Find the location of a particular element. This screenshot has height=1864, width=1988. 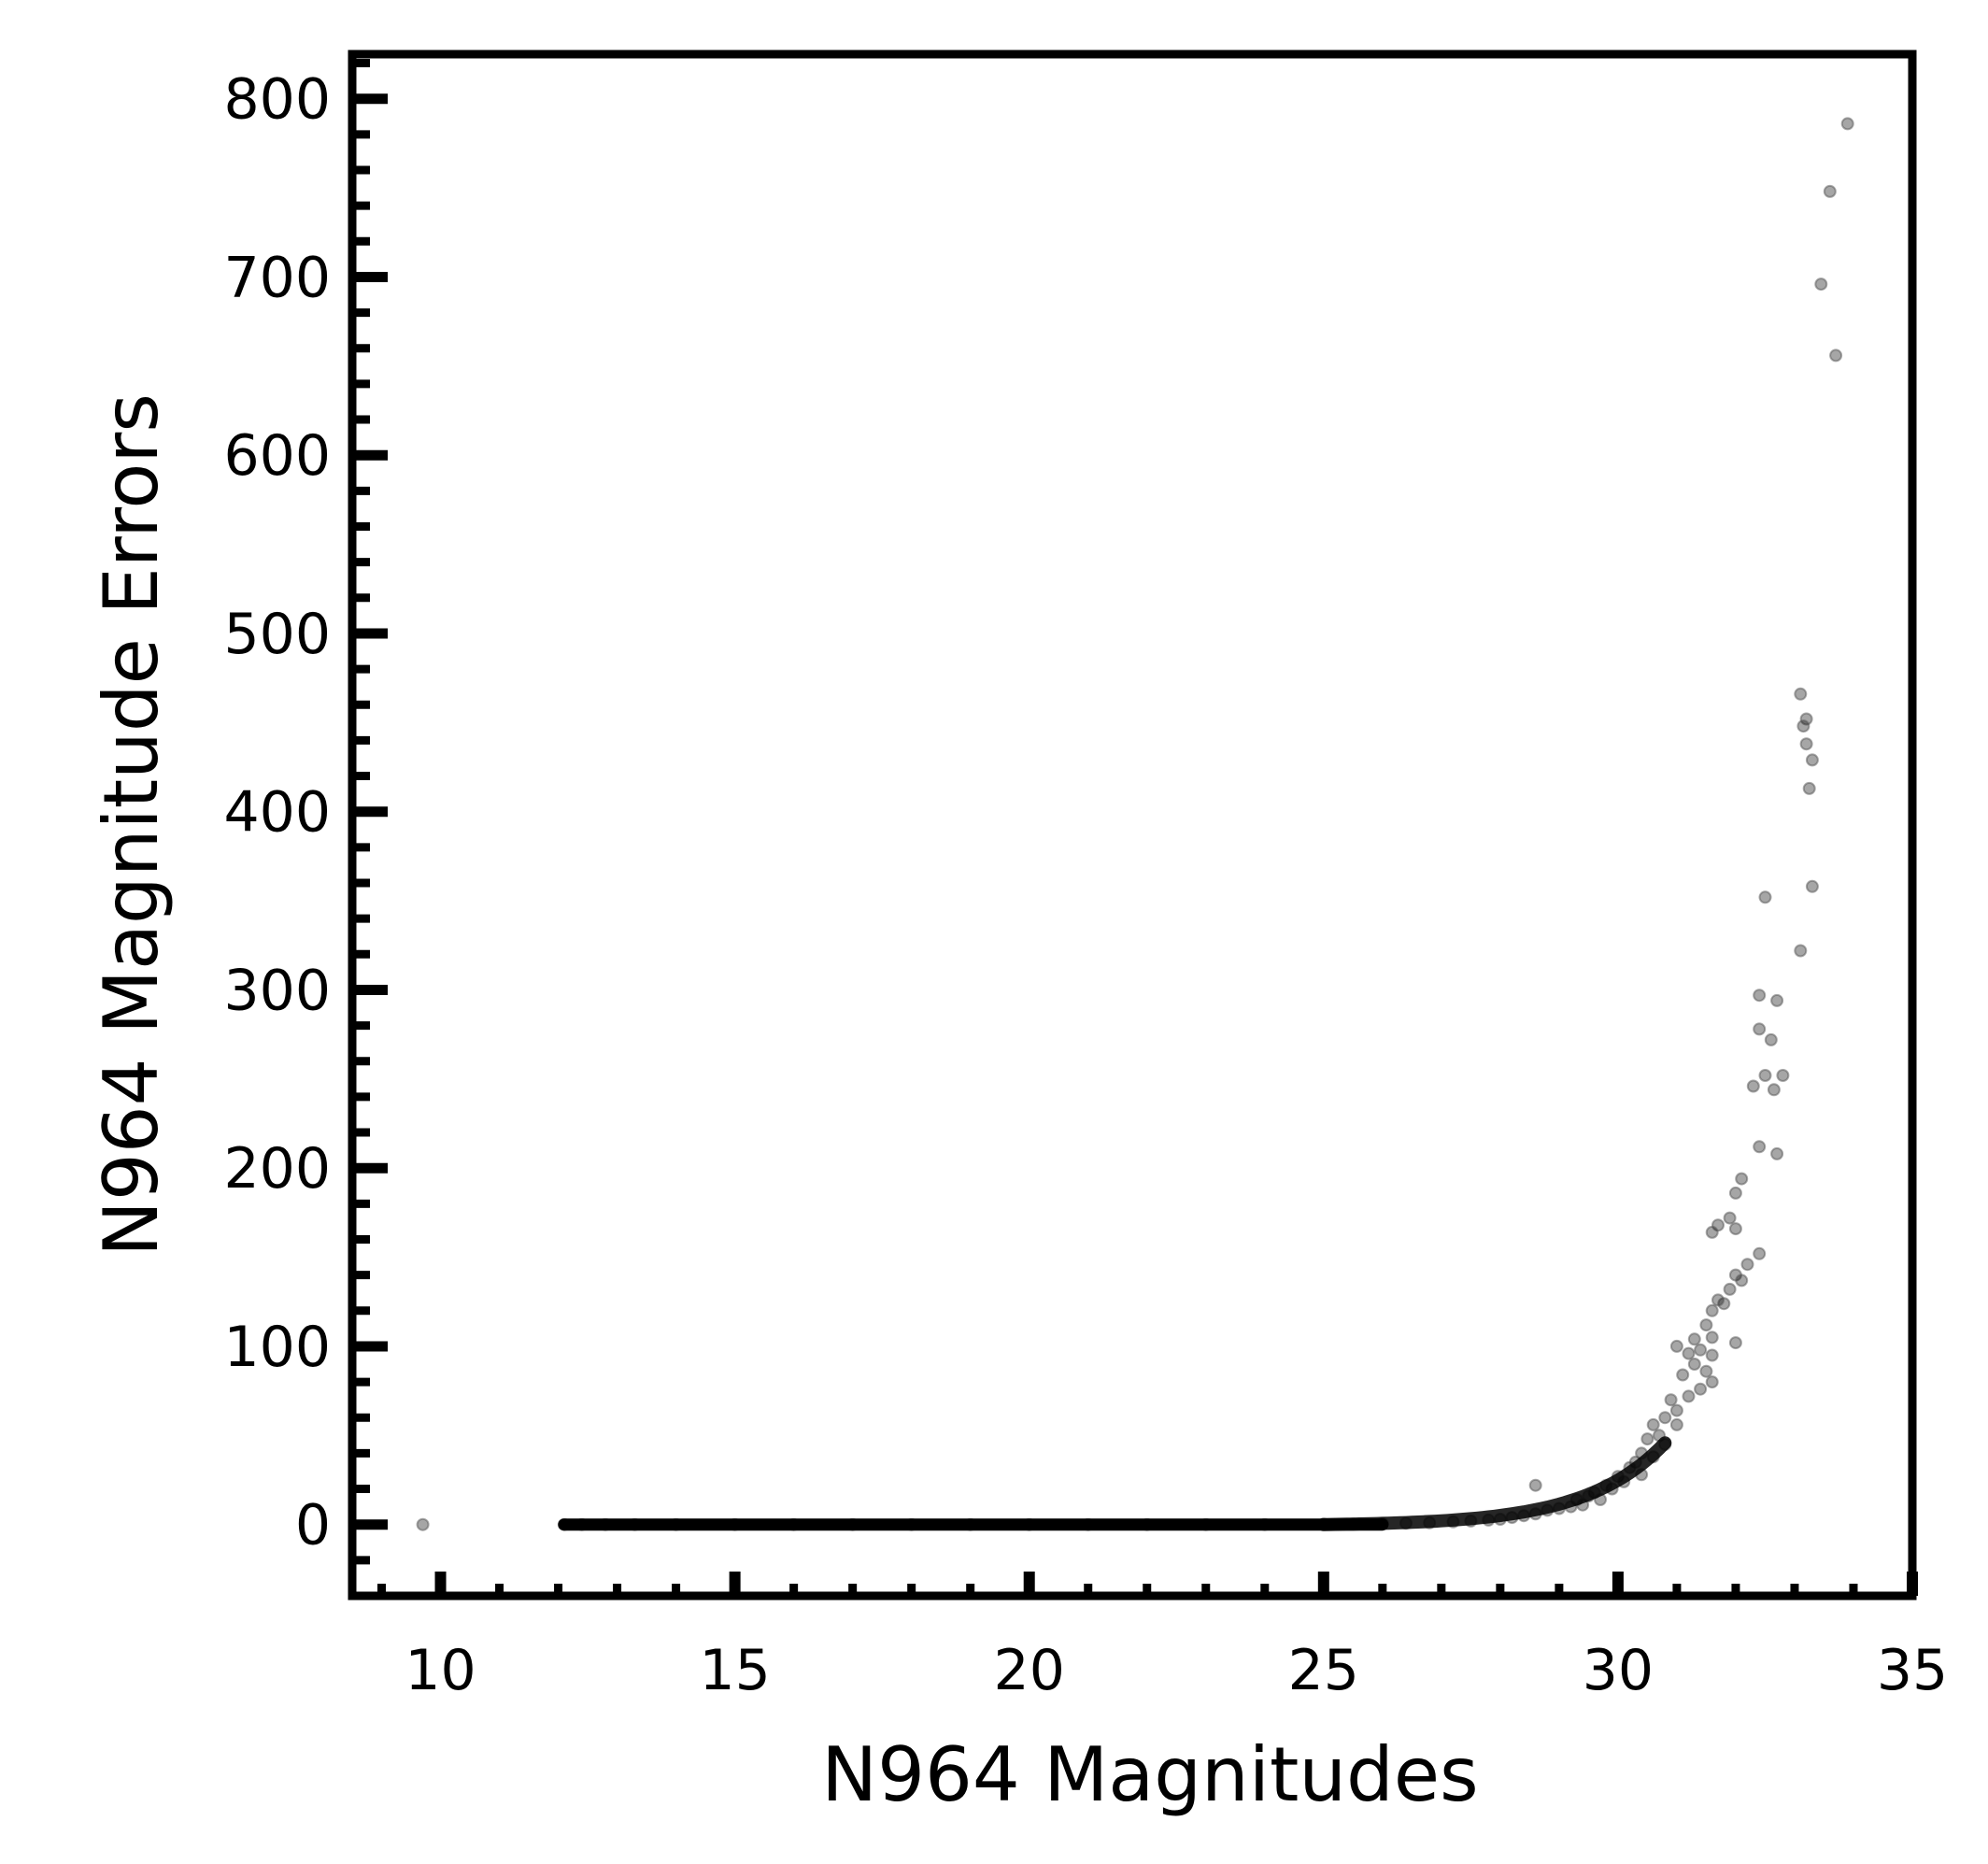

y-tick-label: 100 is located at coordinates (277, 1347).